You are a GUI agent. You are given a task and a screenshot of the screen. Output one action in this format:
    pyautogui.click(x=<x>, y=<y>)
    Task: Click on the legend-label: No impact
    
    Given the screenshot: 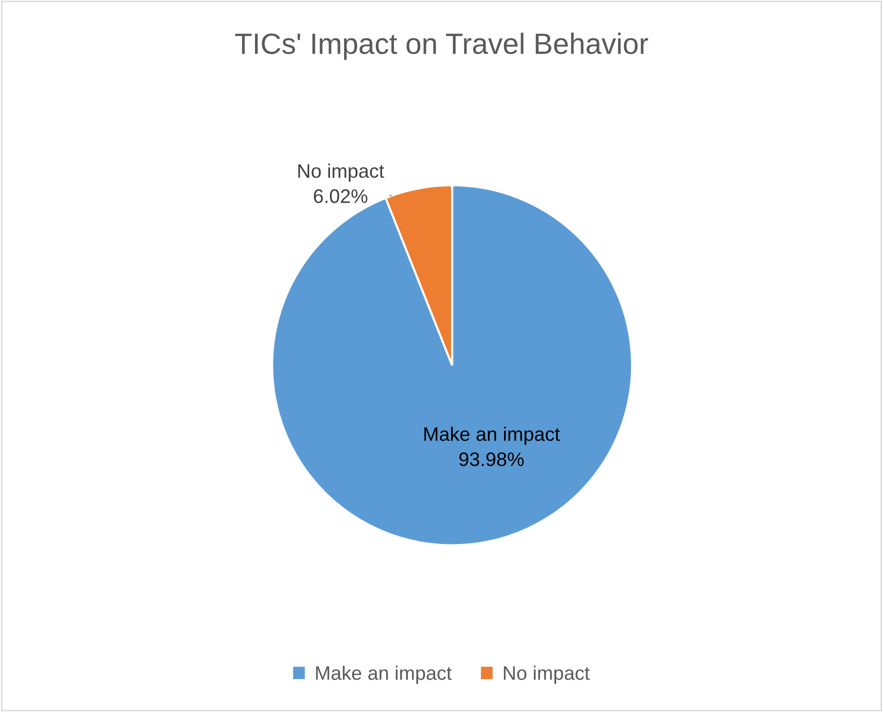 What is the action you would take?
    pyautogui.click(x=547, y=675)
    